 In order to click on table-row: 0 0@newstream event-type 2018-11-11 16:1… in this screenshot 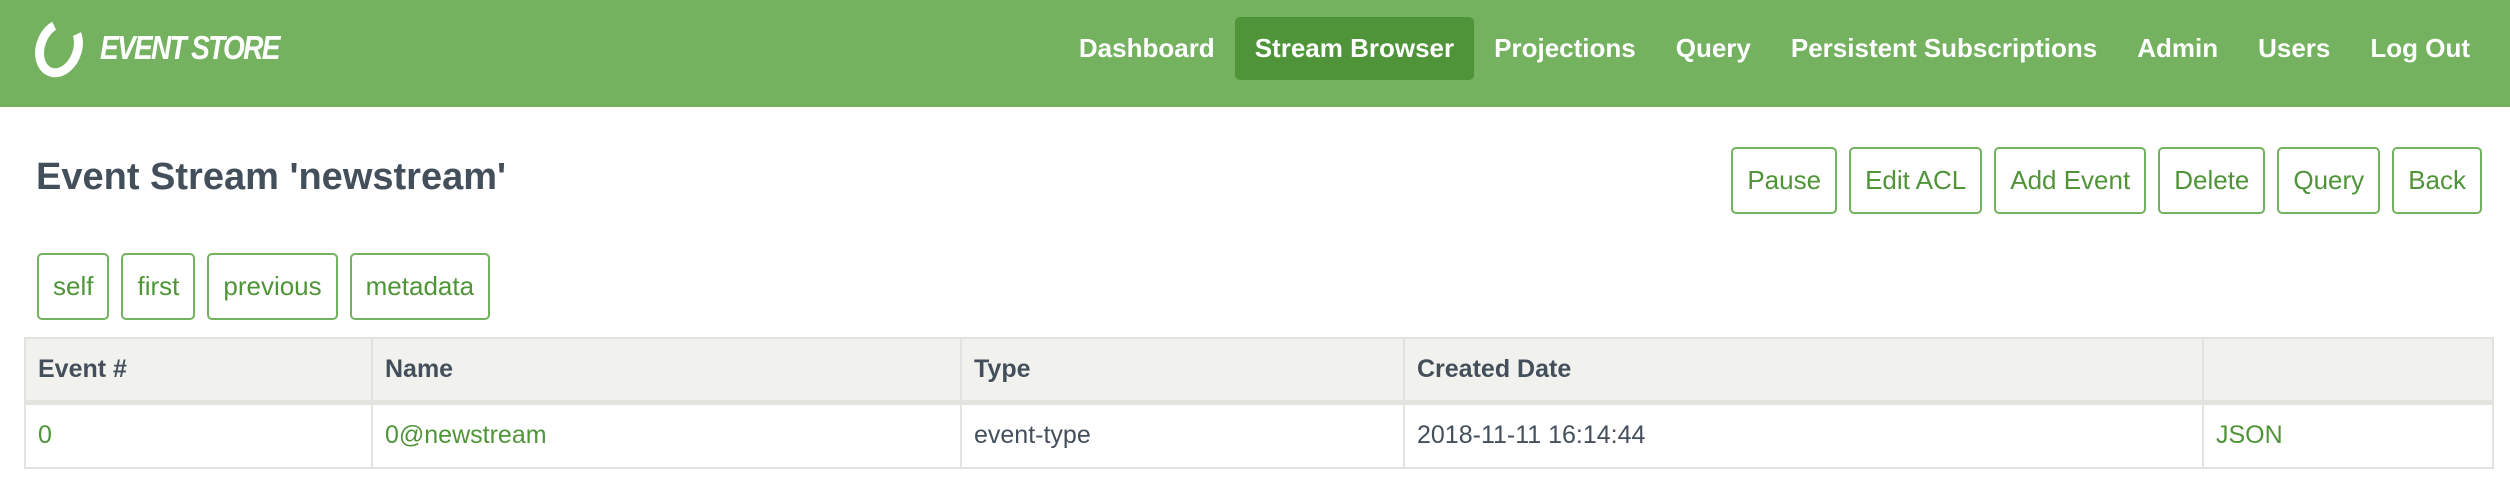, I will do `click(1259, 435)`.